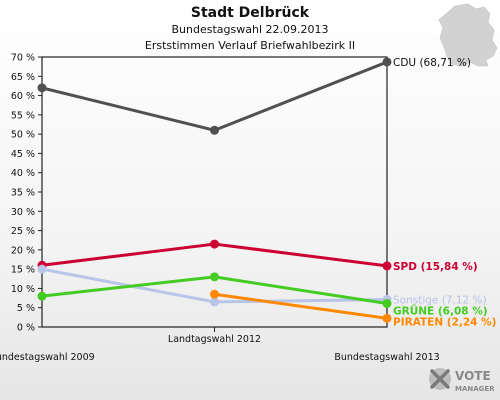 Image resolution: width=500 pixels, height=400 pixels. Describe the element at coordinates (23, 250) in the screenshot. I see `y-tick-label: 20 %` at that location.